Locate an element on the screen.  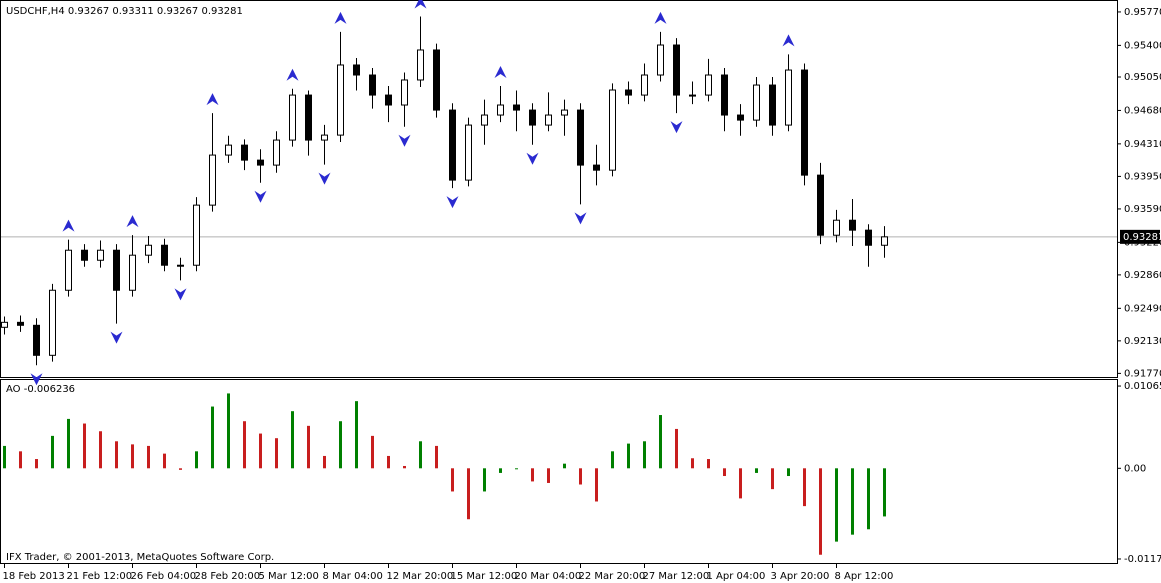
x-tick-label: 22 Mar 20:00 is located at coordinates (612, 576).